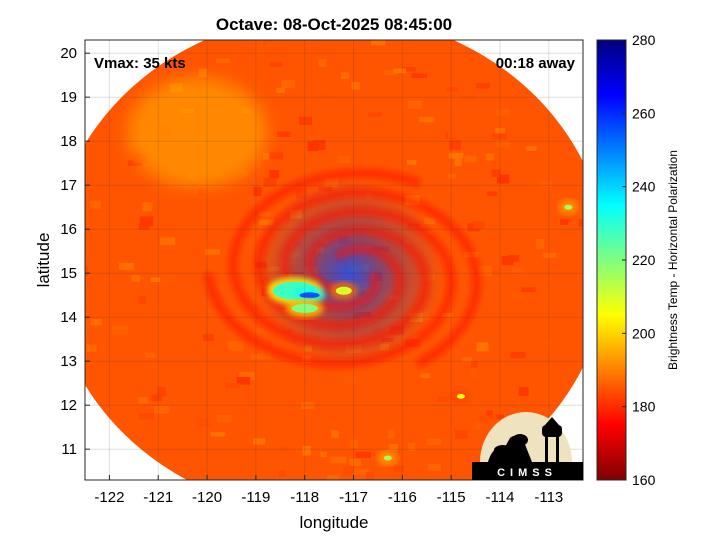 This screenshot has height=540, width=720. I want to click on y-tick-label: 11, so click(69, 449).